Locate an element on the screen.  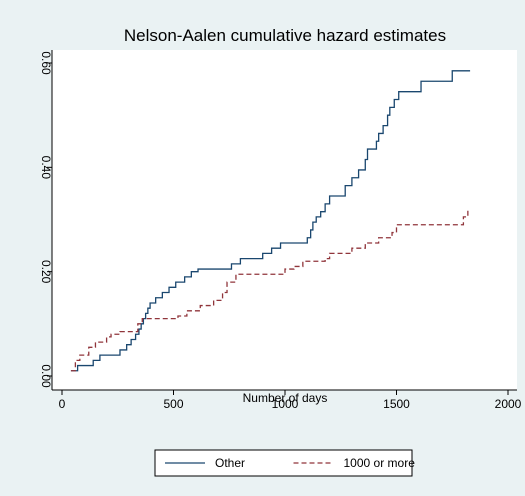
y-tick-label: 0.40 is located at coordinates (46, 168).